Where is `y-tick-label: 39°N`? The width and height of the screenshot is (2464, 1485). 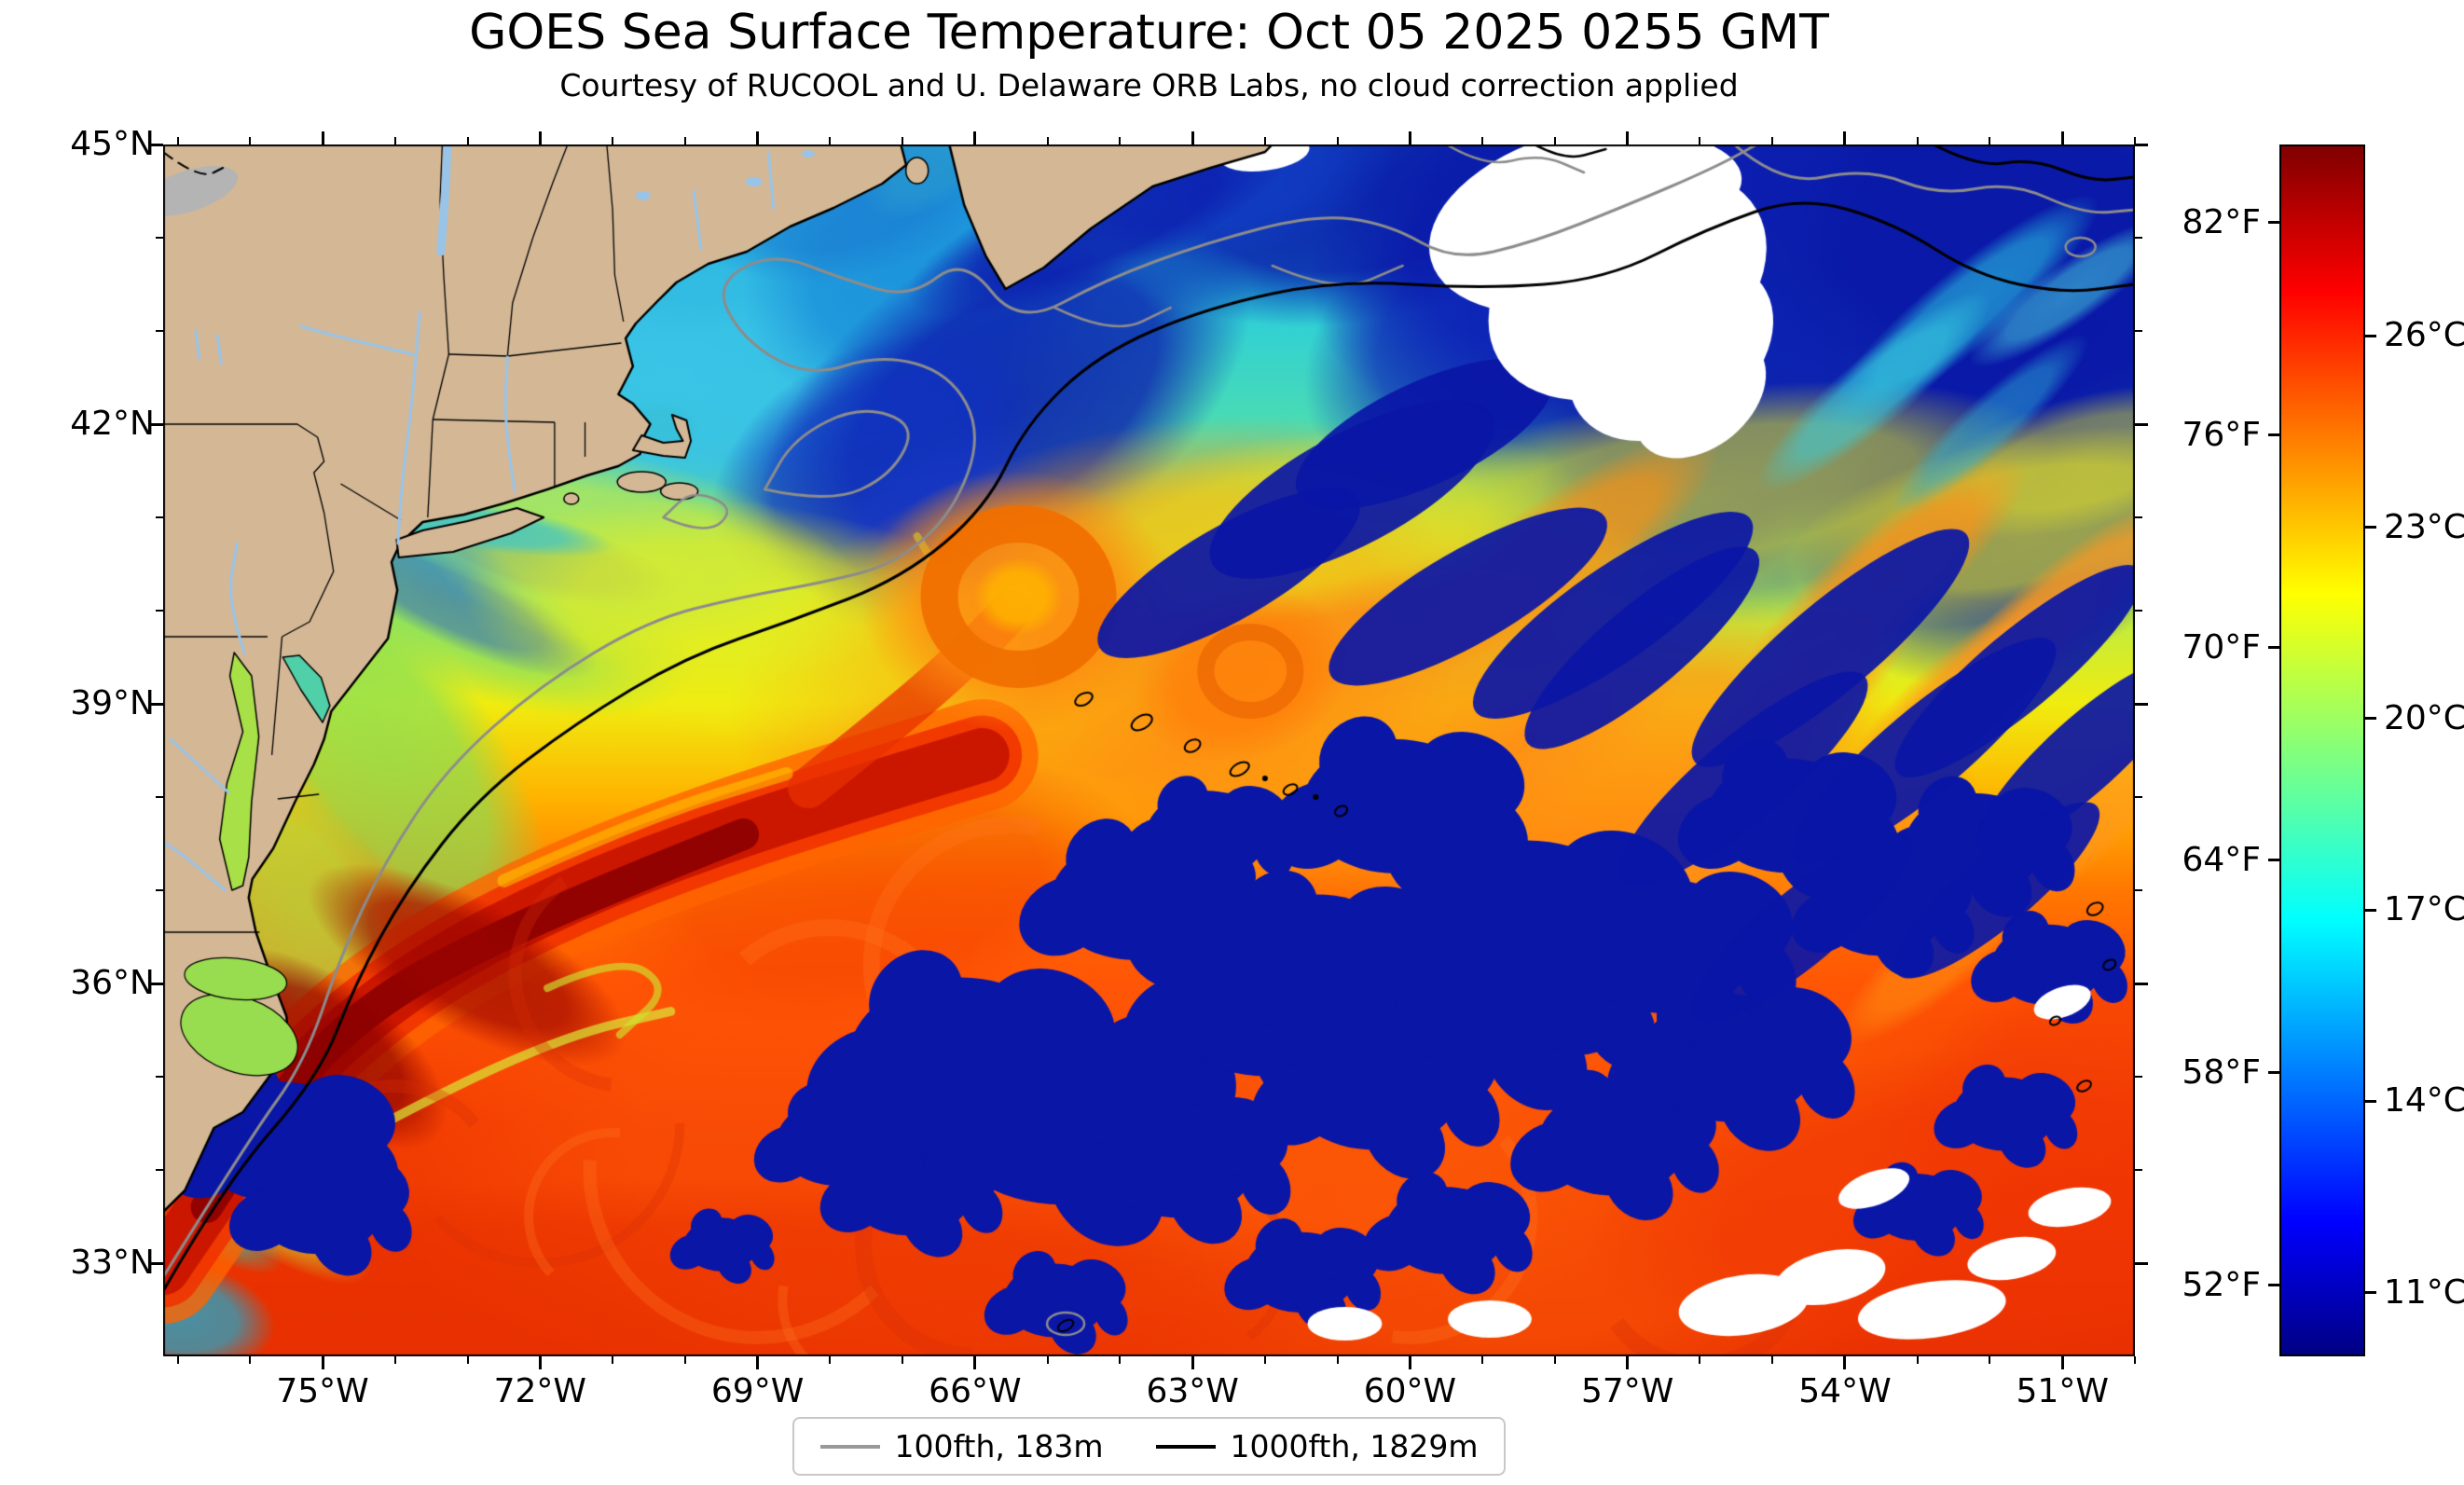
y-tick-label: 39°N is located at coordinates (112, 703).